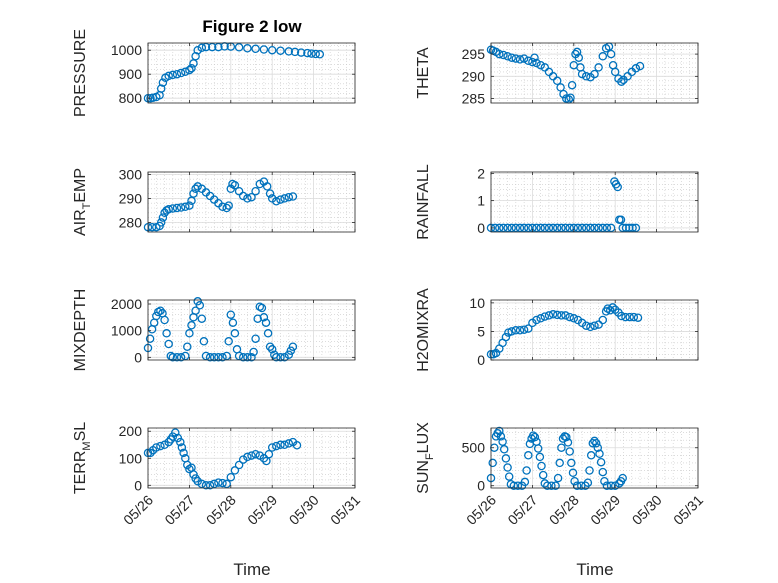 The height and width of the screenshot is (583, 778). I want to click on series-markers-rainfall, so click(563, 205).